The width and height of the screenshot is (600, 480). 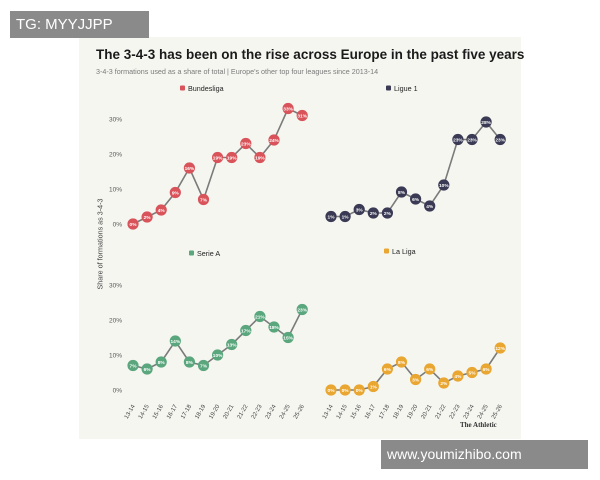 I want to click on legend-label: Ligue 1, so click(x=406, y=88).